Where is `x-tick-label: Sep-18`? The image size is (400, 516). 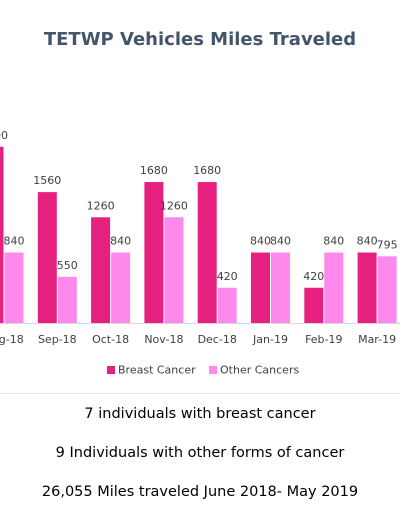 x-tick-label: Sep-18 is located at coordinates (57, 339).